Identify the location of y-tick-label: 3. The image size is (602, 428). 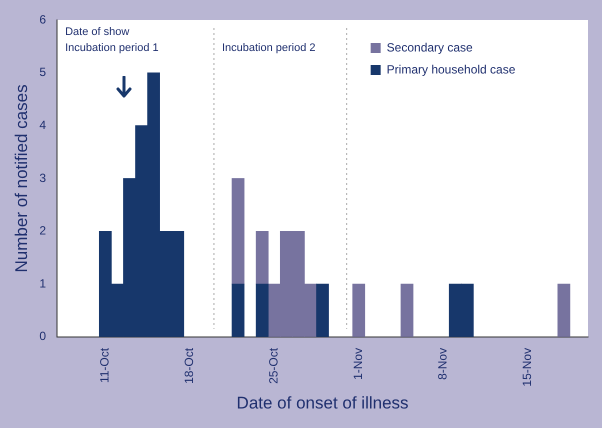
(42, 177).